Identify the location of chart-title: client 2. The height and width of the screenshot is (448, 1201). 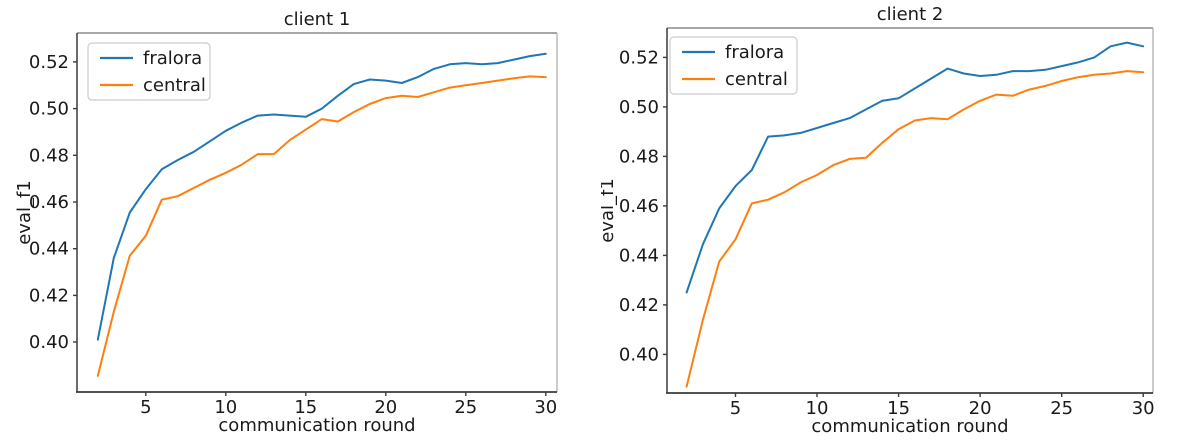
(910, 14).